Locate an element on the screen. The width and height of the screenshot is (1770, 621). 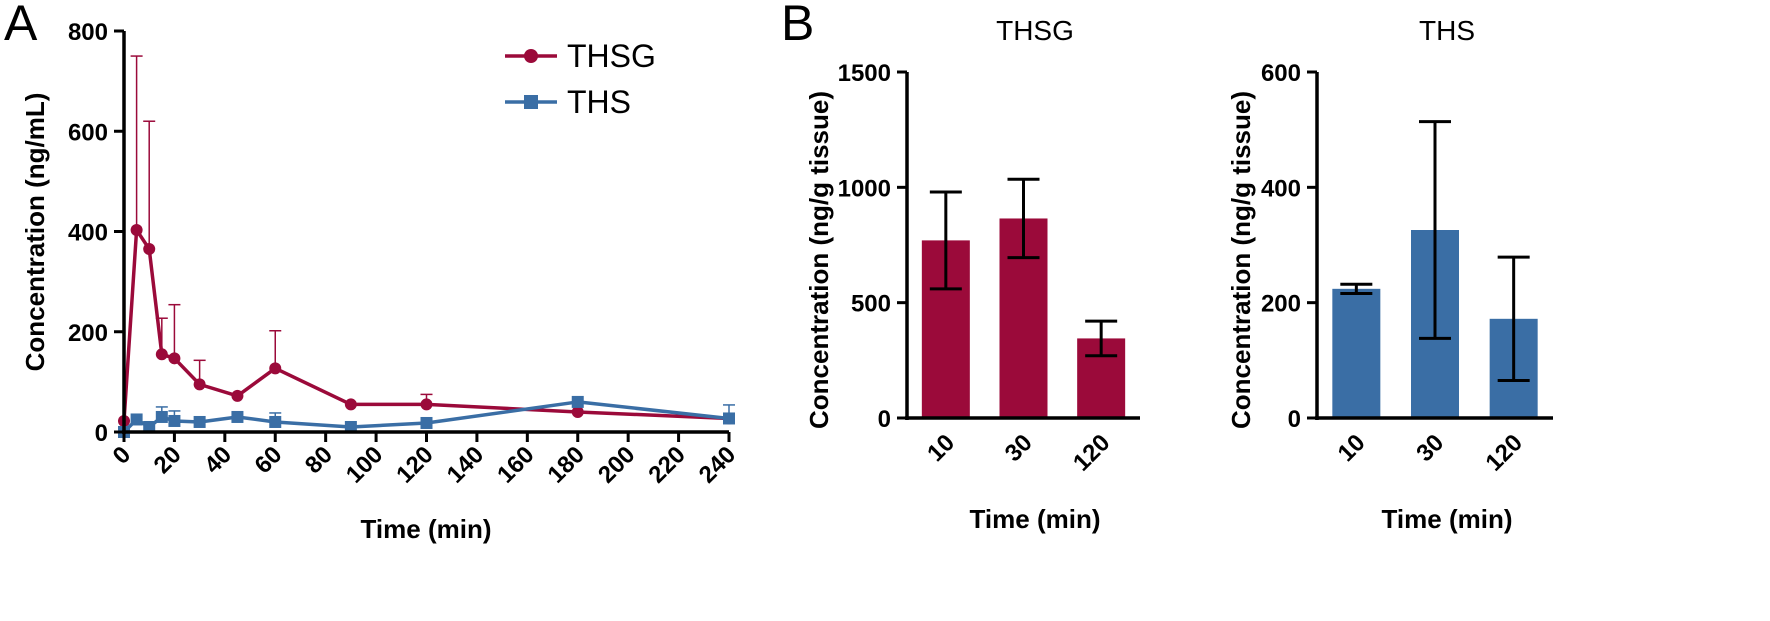
chart-title: THS is located at coordinates (1447, 30).